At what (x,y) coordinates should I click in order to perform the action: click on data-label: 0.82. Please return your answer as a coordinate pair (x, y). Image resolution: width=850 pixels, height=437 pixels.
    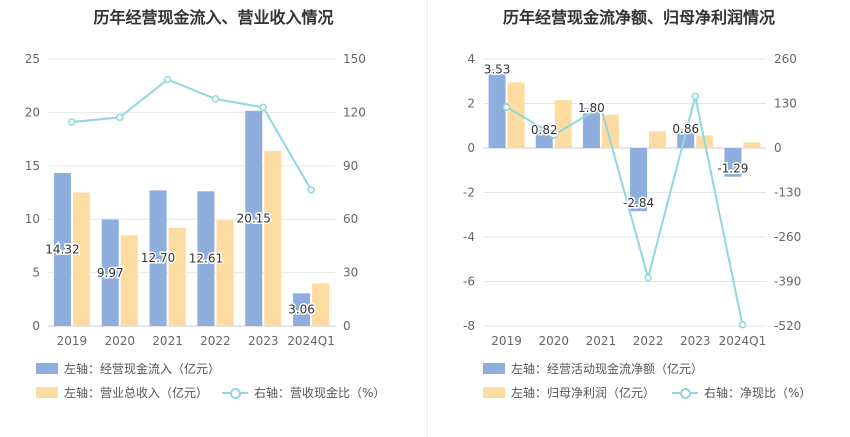
    Looking at the image, I should click on (544, 130).